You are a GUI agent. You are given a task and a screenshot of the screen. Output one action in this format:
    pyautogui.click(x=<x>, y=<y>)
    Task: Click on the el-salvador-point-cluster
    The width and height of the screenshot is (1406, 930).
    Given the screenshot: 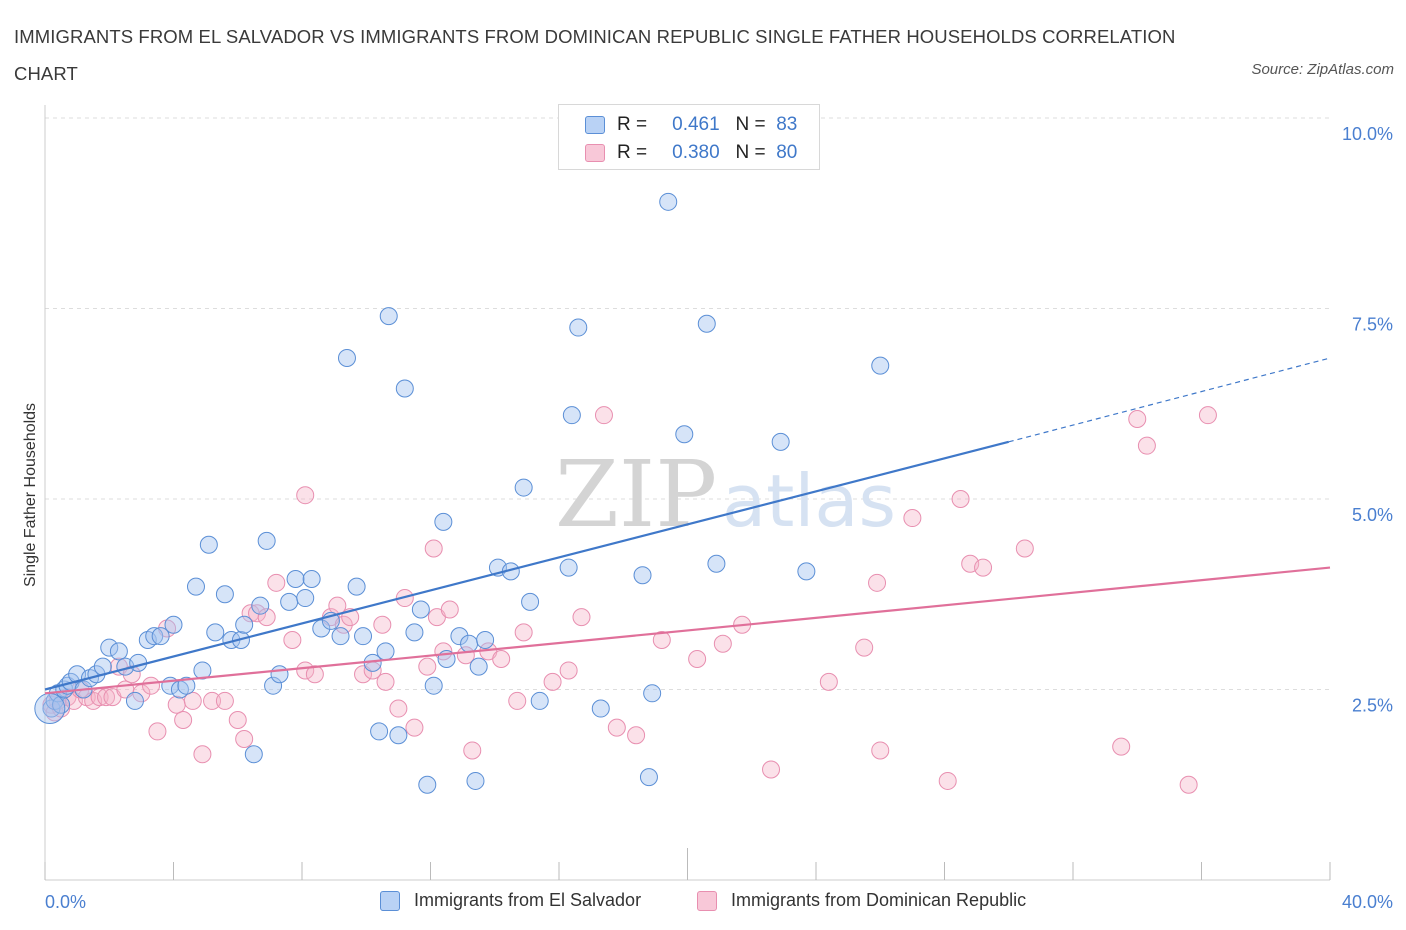 What is the action you would take?
    pyautogui.click(x=50, y=709)
    